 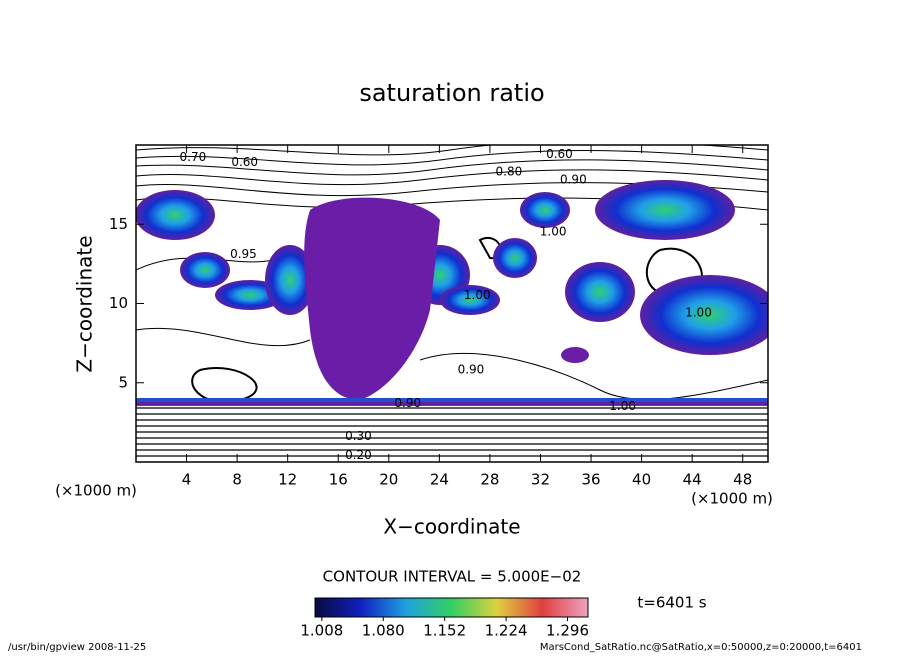 What do you see at coordinates (452, 577) in the screenshot?
I see `contour-interval: CONTOUR INTERVAL = 5.000E−02` at bounding box center [452, 577].